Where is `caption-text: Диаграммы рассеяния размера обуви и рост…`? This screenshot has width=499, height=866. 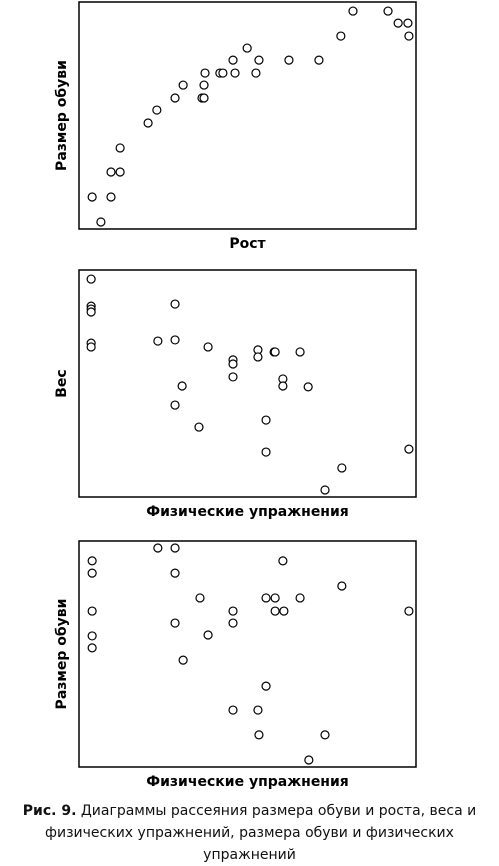
caption-text: Диаграммы рассеяния размера обуви и рост… is located at coordinates (261, 833).